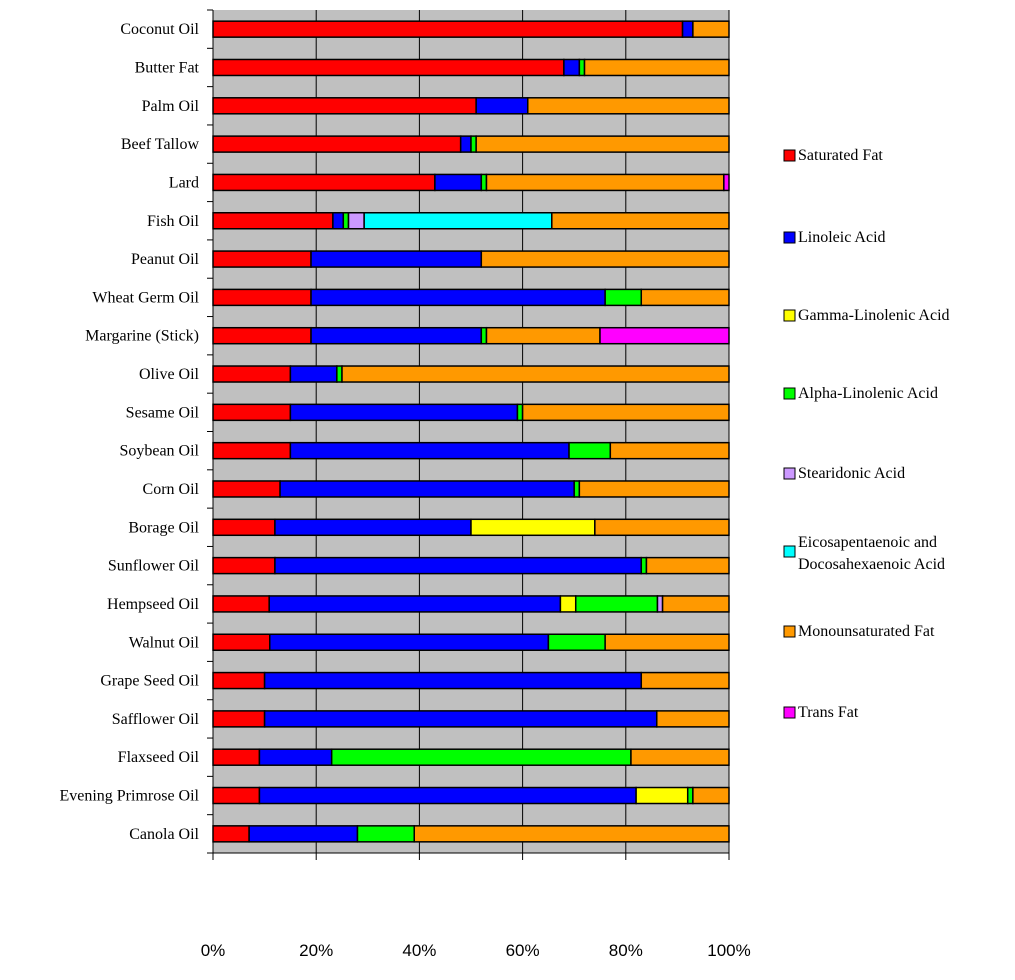 This screenshot has width=1015, height=980. What do you see at coordinates (171, 489) in the screenshot?
I see `category-label: Corn Oil` at bounding box center [171, 489].